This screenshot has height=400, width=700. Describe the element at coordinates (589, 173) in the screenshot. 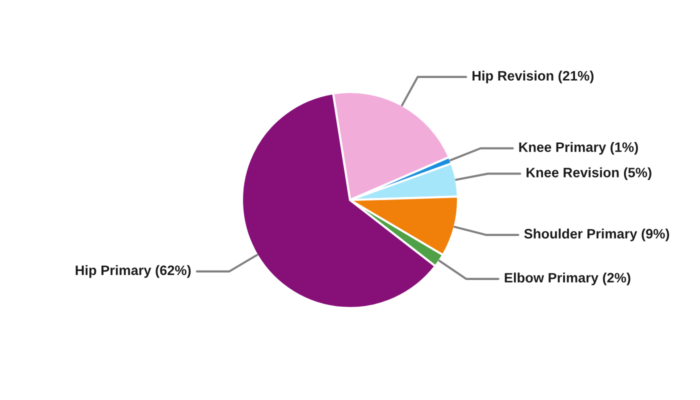

I see `slice-label: Knee Revision (5%)` at that location.